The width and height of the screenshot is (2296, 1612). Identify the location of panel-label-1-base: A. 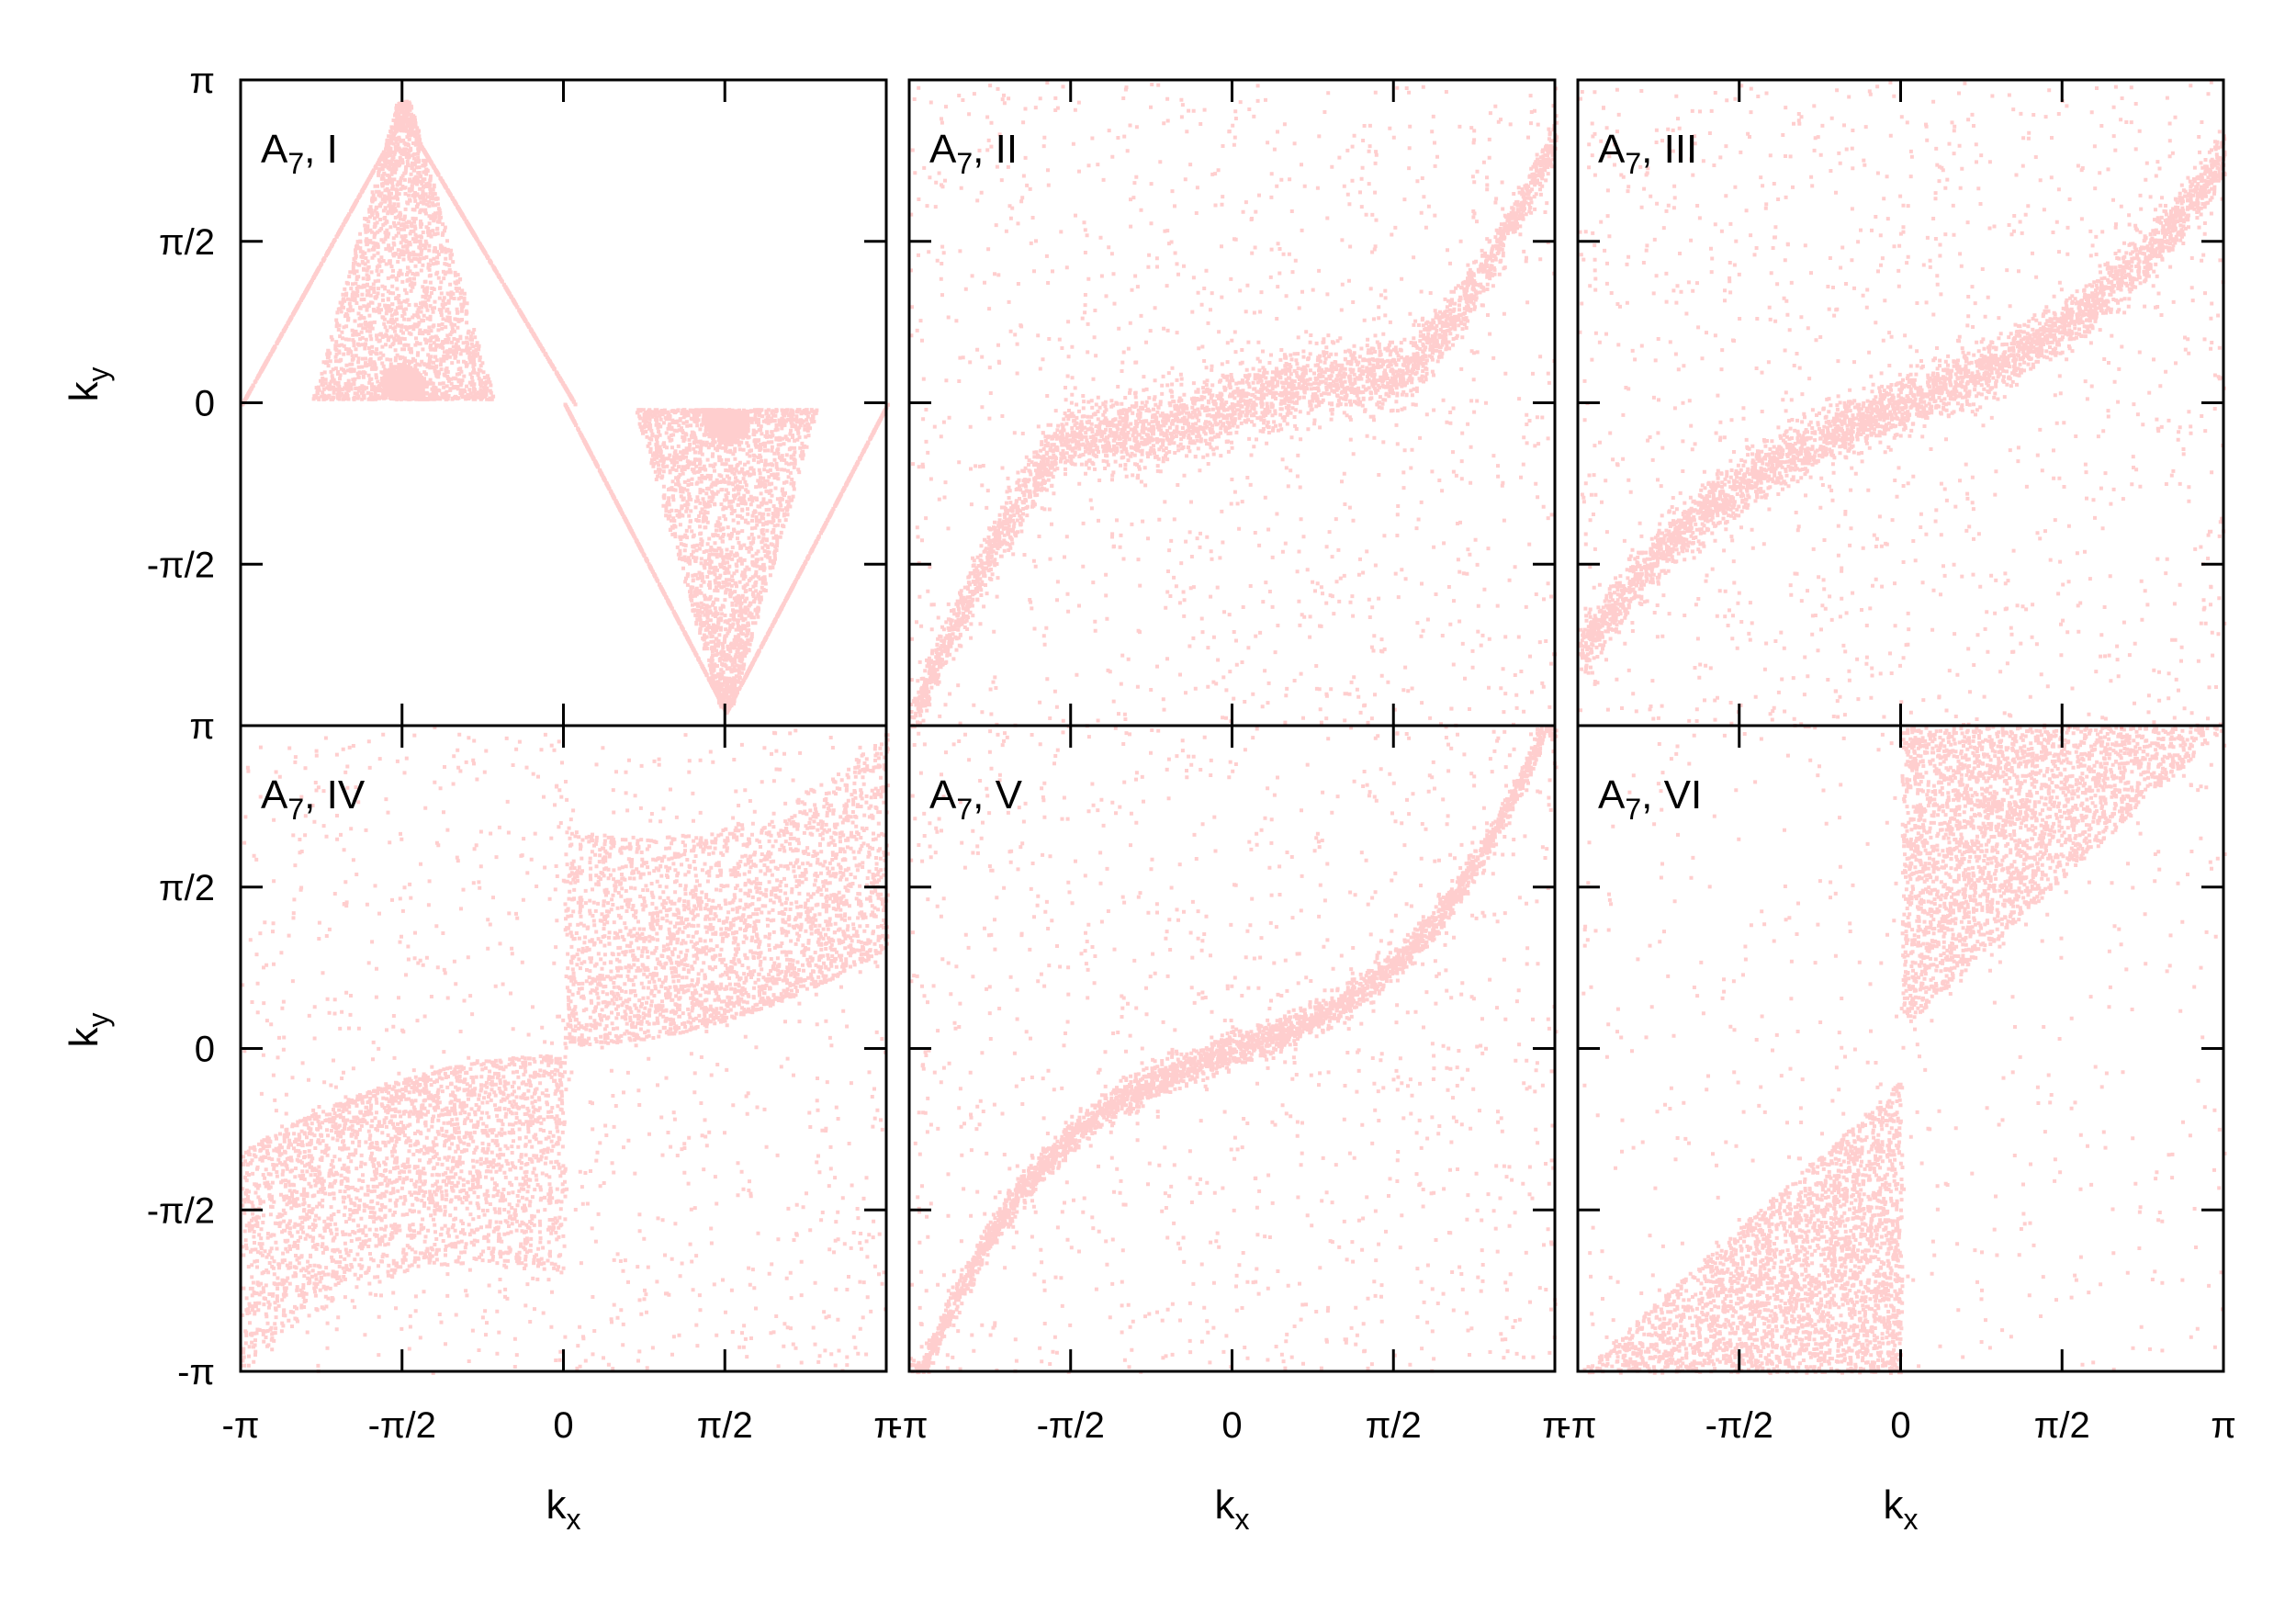
(274, 149).